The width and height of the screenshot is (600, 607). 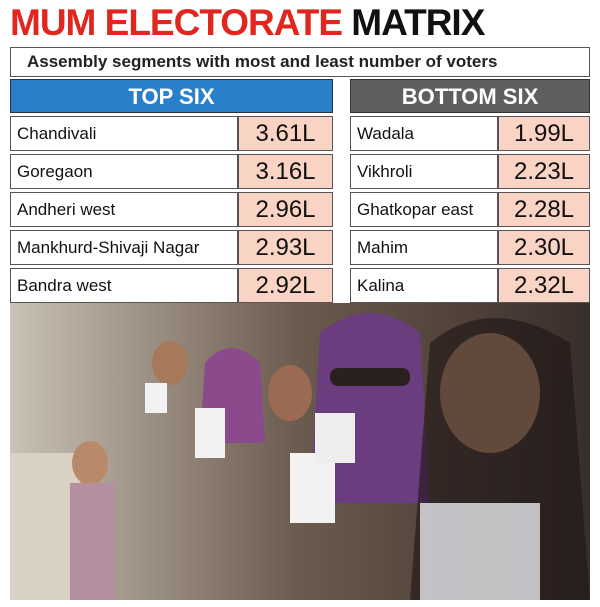 What do you see at coordinates (92, 541) in the screenshot?
I see `figure` at bounding box center [92, 541].